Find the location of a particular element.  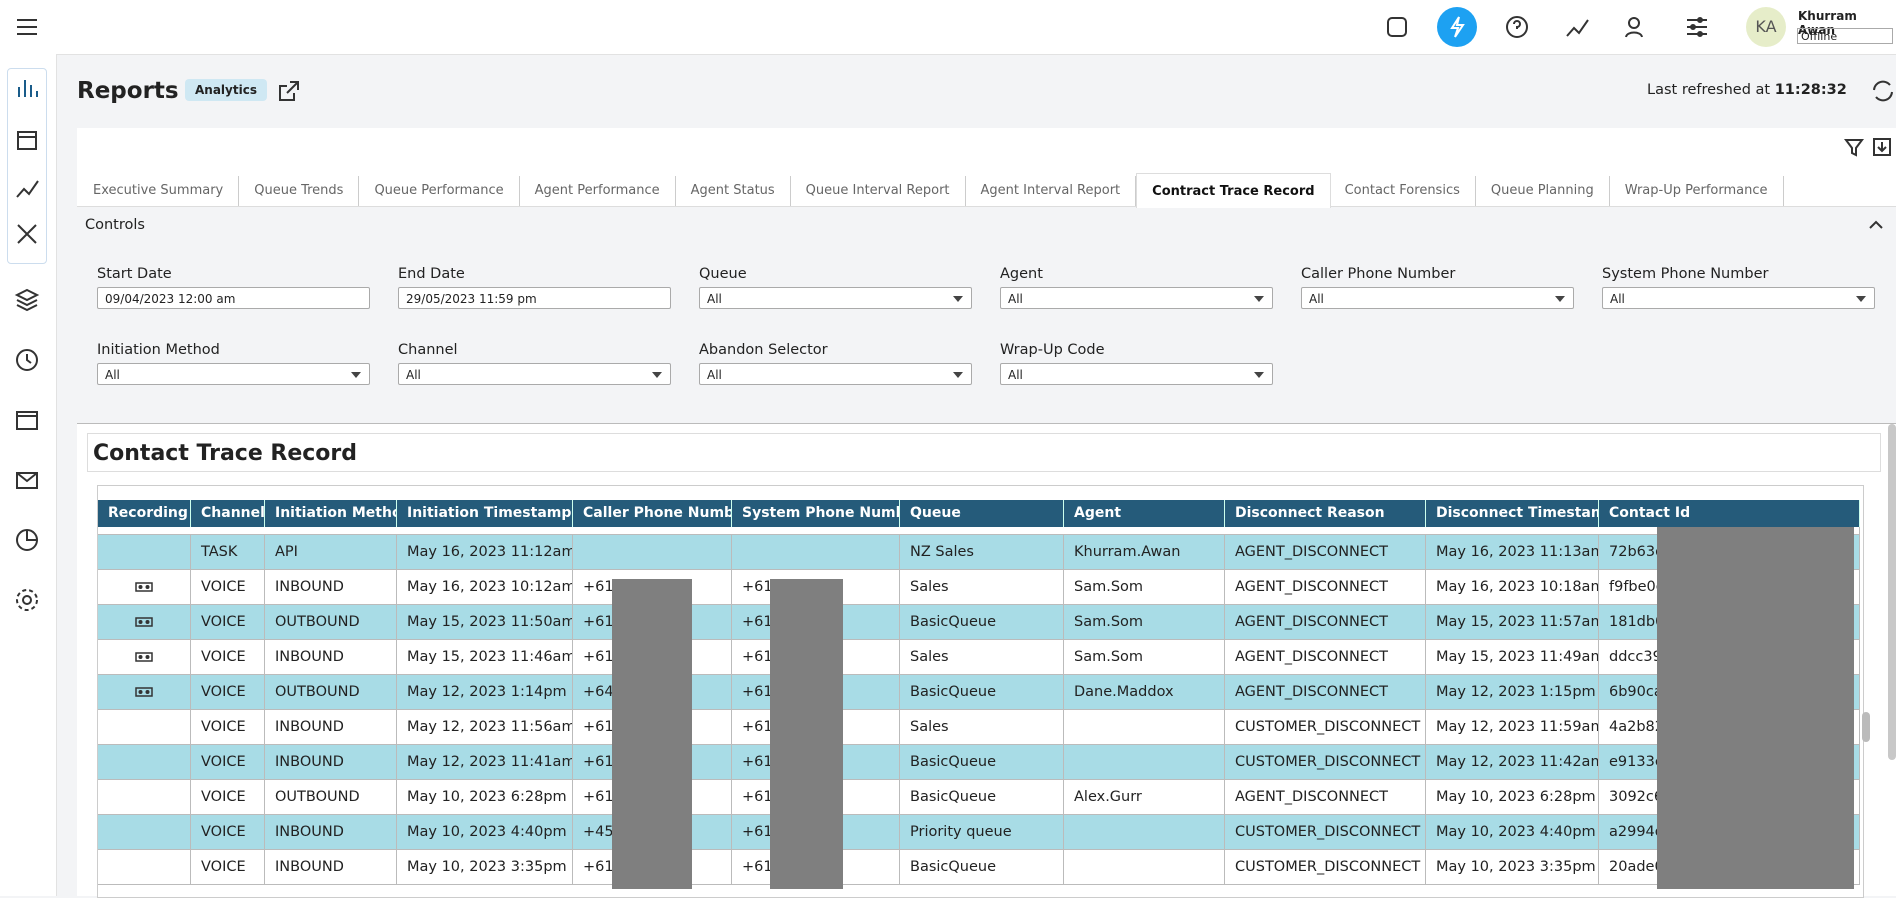

tab: Queue Planning is located at coordinates (1543, 191).